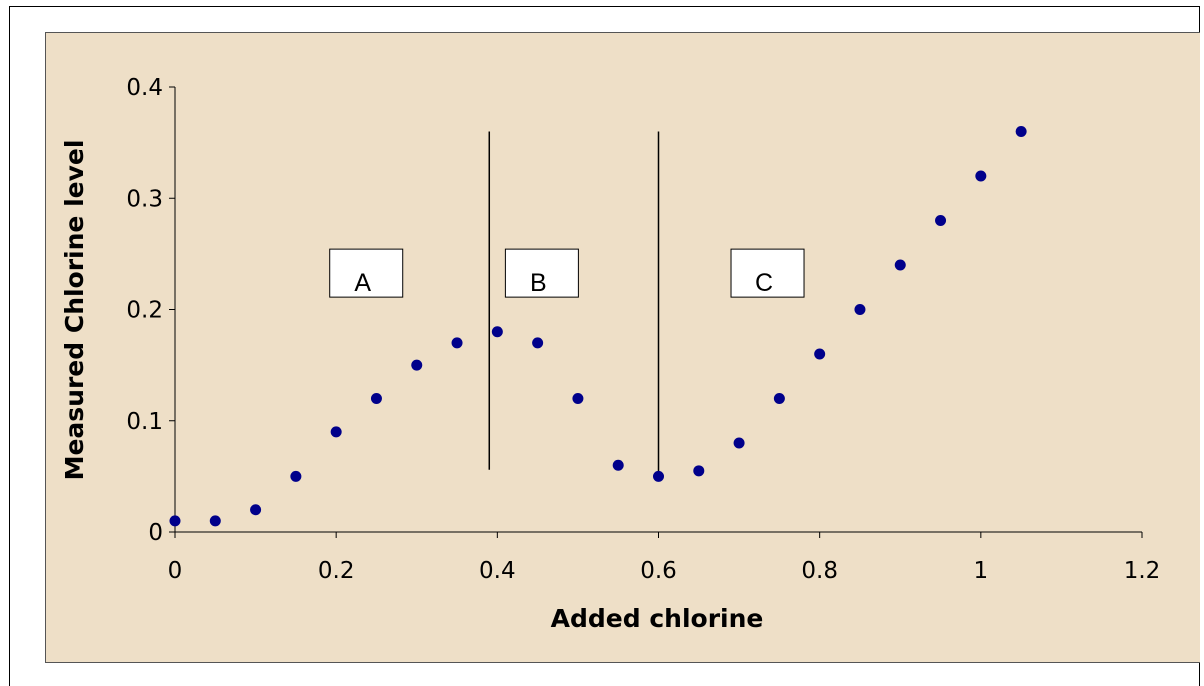  Describe the element at coordinates (144, 88) in the screenshot. I see `y-tick-label: 0.4` at that location.